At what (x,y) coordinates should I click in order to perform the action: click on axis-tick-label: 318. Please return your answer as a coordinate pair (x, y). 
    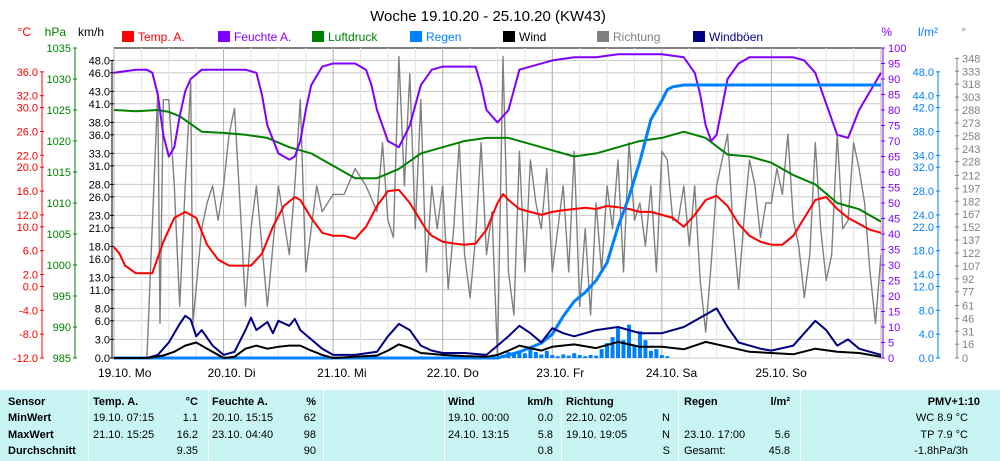
    Looking at the image, I should click on (971, 85).